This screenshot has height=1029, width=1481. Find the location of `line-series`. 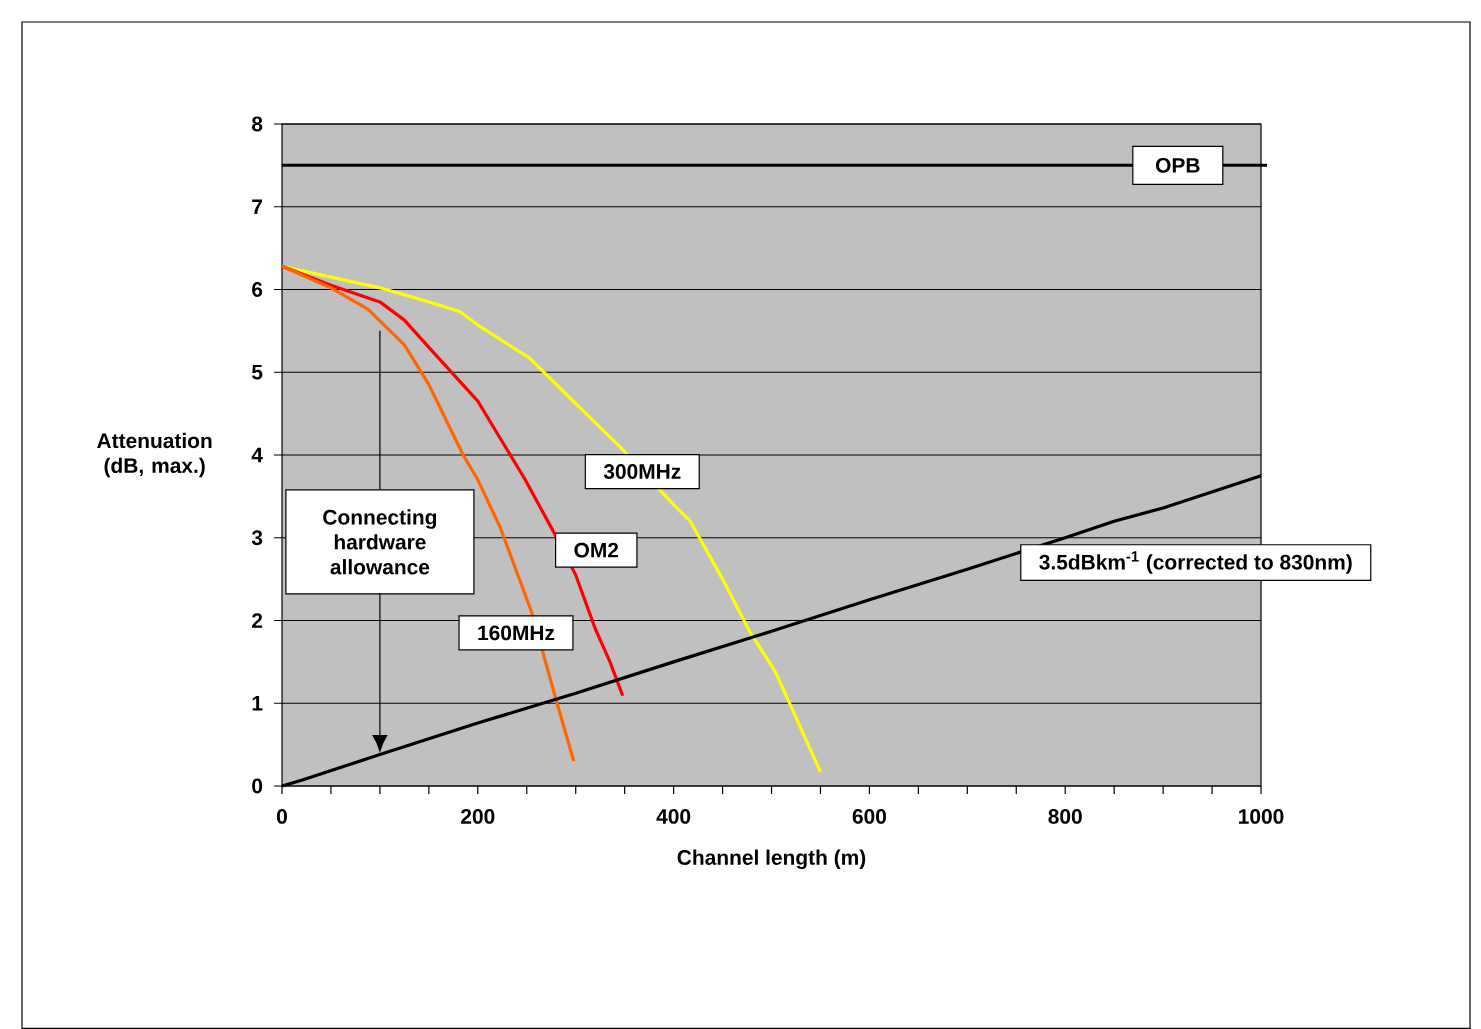

line-series is located at coordinates (428, 513).